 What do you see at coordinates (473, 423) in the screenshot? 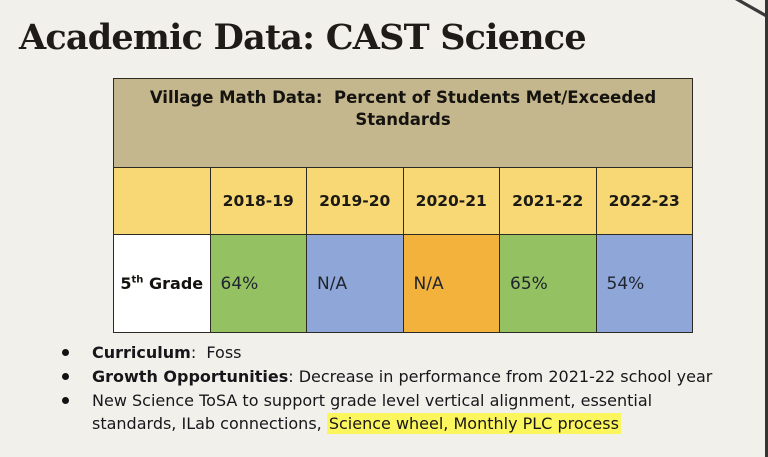
I see `highlighted-text: Science wheel, Monthly PLC process` at bounding box center [473, 423].